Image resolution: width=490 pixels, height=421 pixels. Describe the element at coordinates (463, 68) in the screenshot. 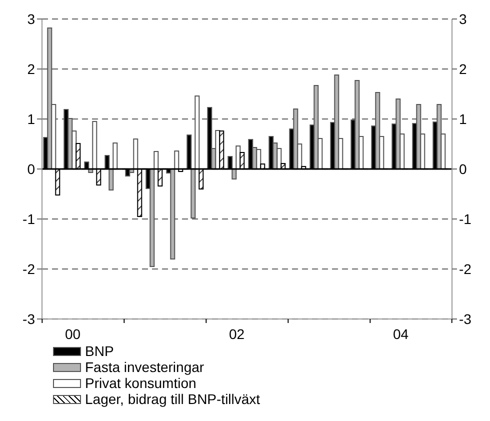

I see `y2-tick-label: 2` at that location.